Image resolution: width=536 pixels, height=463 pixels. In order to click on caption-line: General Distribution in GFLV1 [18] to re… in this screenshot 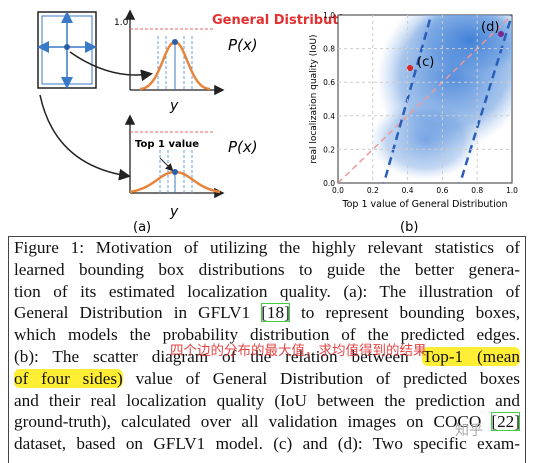, I will do `click(267, 313)`.